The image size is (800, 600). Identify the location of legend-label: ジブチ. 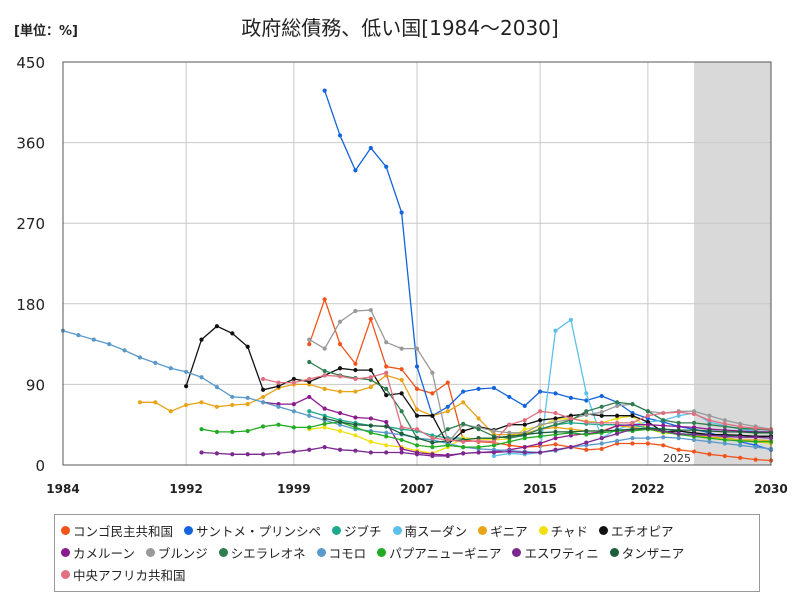
(363, 531).